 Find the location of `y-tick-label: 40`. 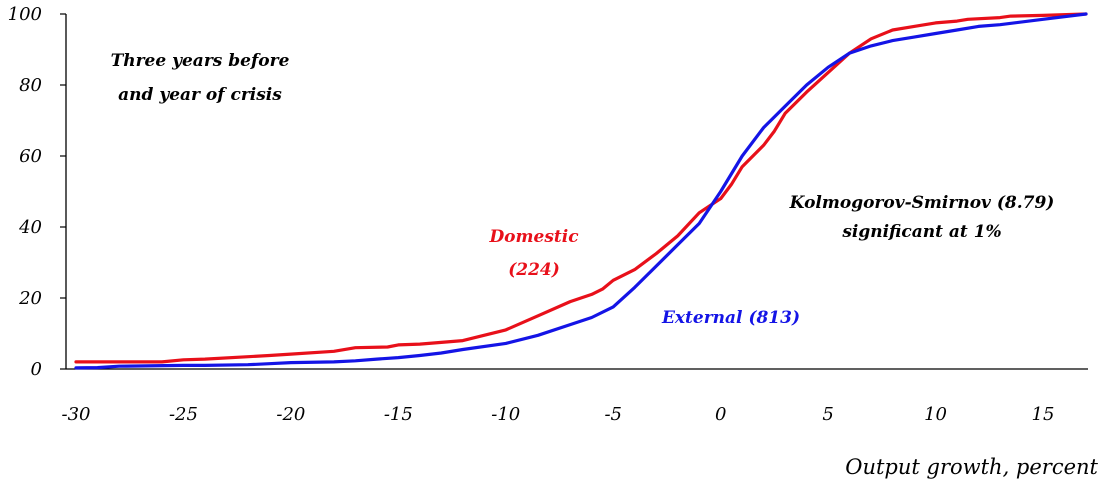

y-tick-label: 40 is located at coordinates (30, 227).